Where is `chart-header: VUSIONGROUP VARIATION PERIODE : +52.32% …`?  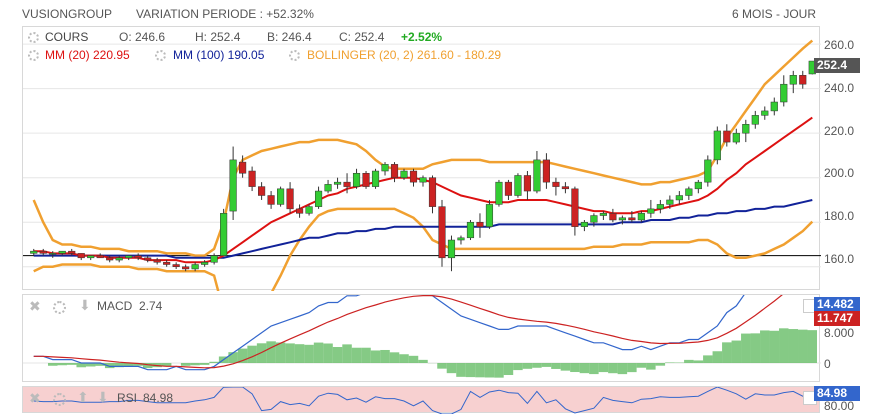 chart-header: VUSIONGROUP VARIATION PERIODE : +52.32% … is located at coordinates (438, 13).